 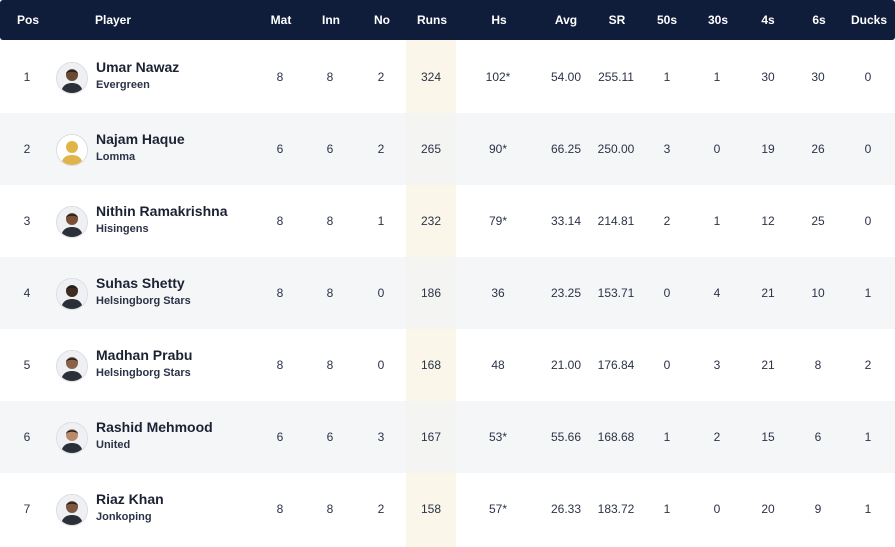 I want to click on thirties-cell: 2, so click(x=717, y=437).